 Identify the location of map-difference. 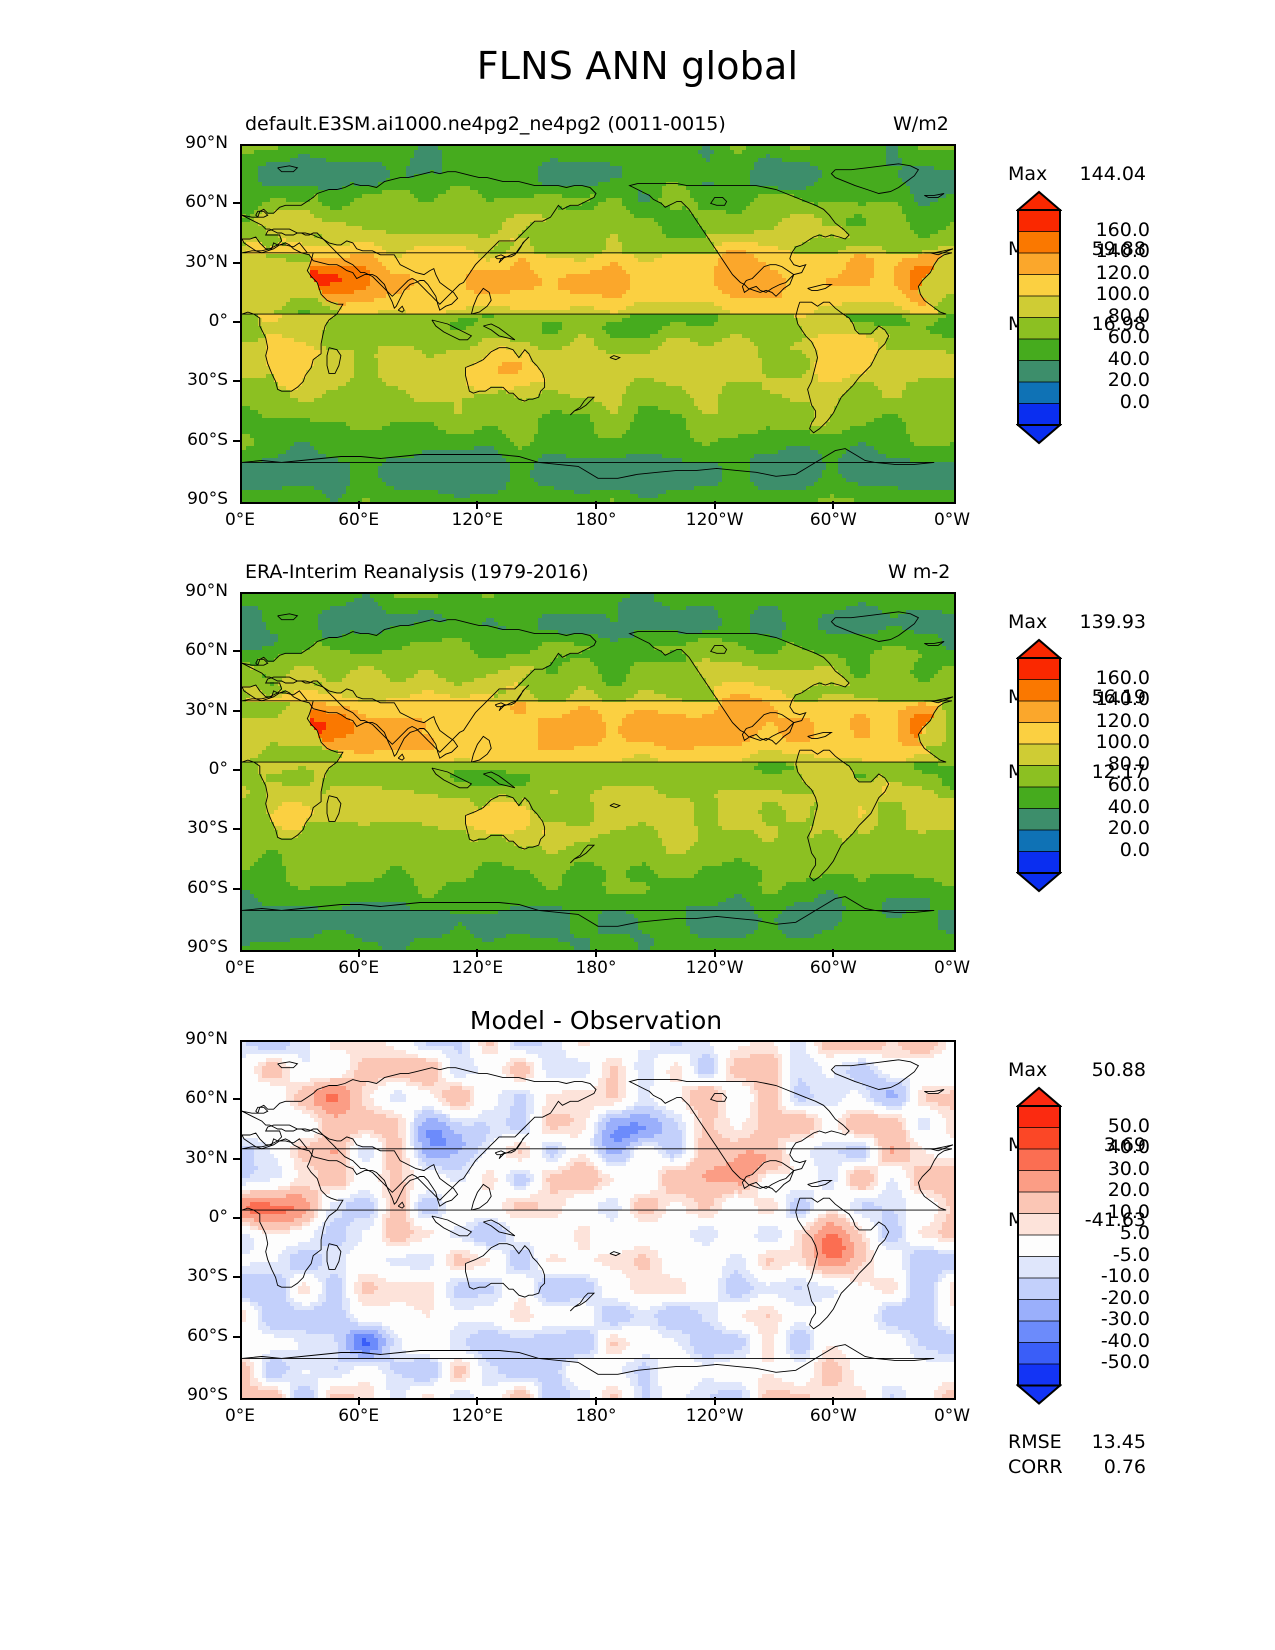
(598, 1220).